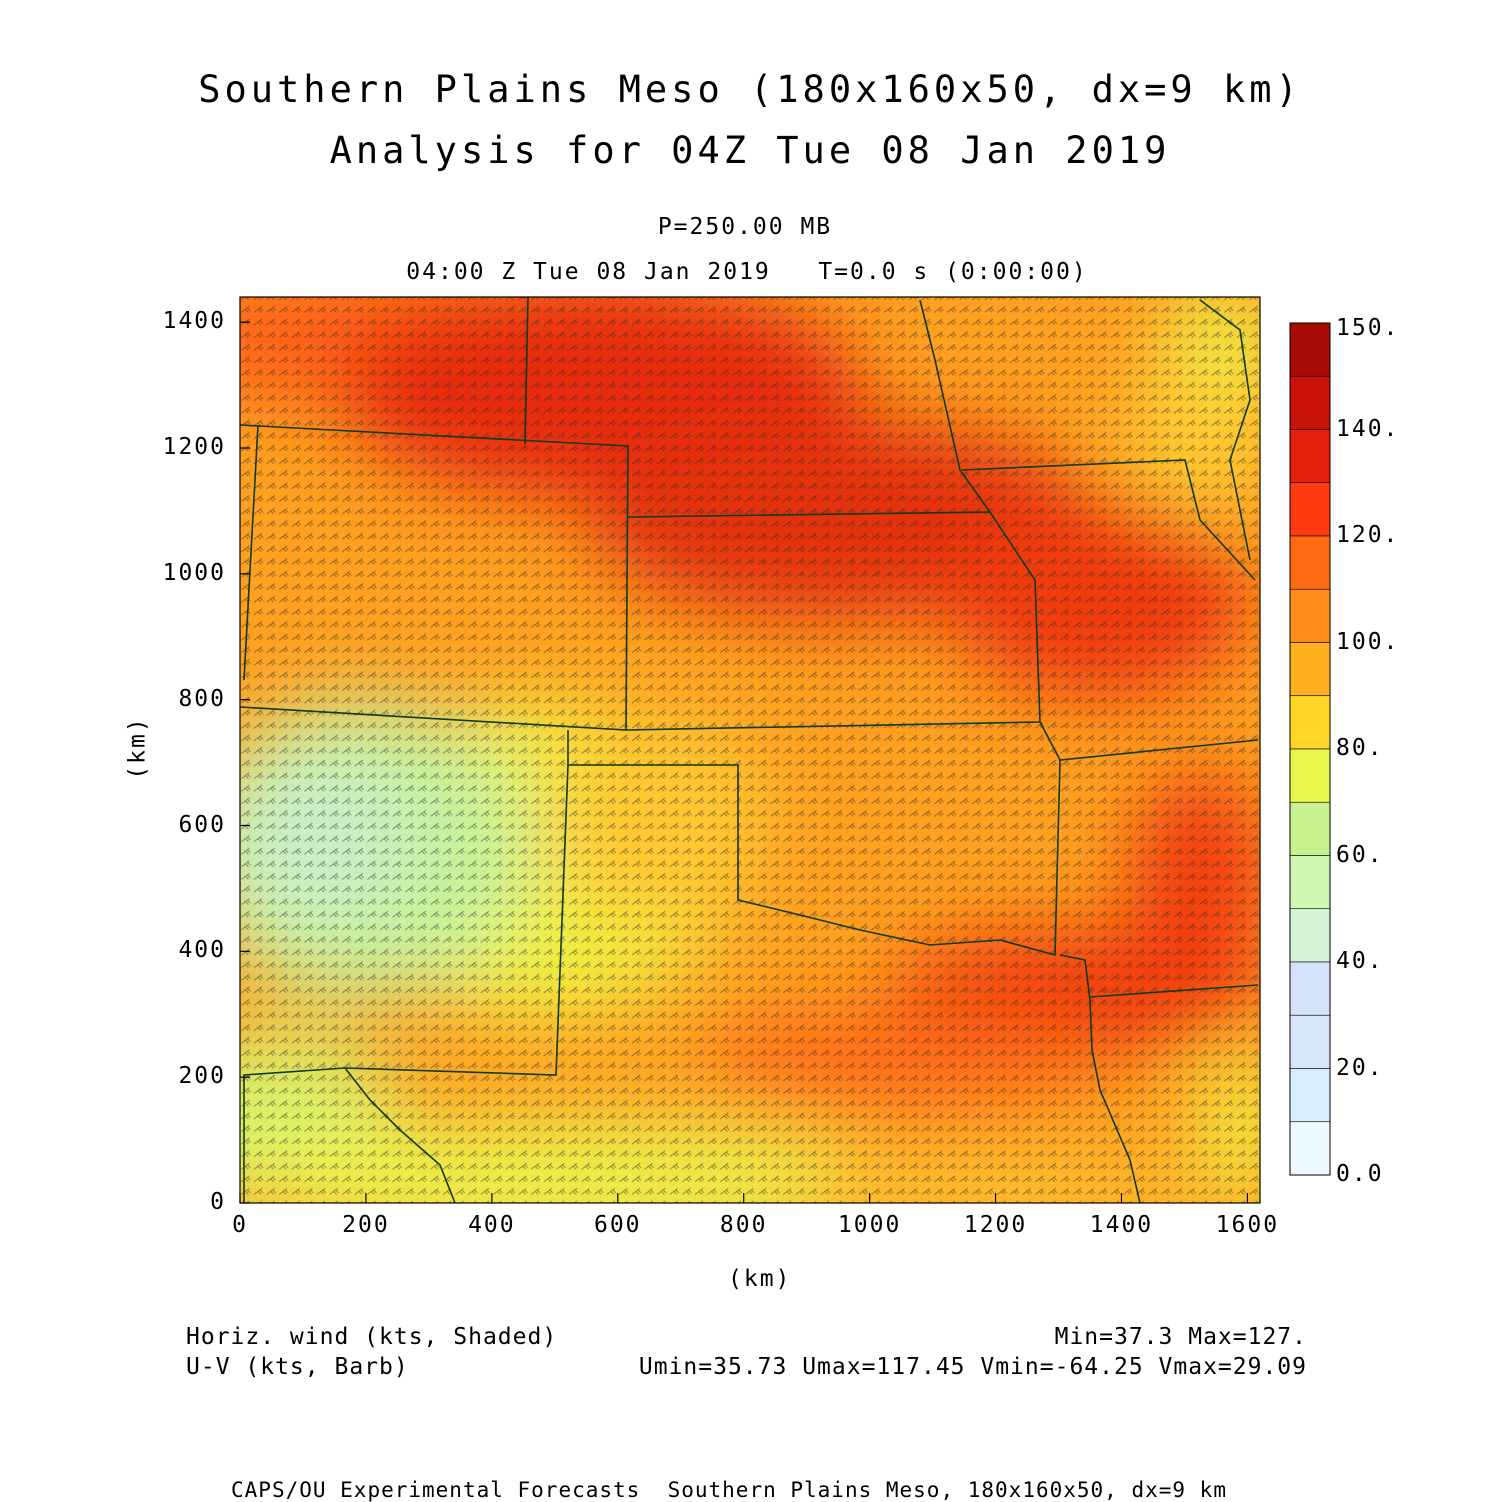 This screenshot has height=1502, width=1500. What do you see at coordinates (194, 321) in the screenshot?
I see `y-tick-label: 1400` at bounding box center [194, 321].